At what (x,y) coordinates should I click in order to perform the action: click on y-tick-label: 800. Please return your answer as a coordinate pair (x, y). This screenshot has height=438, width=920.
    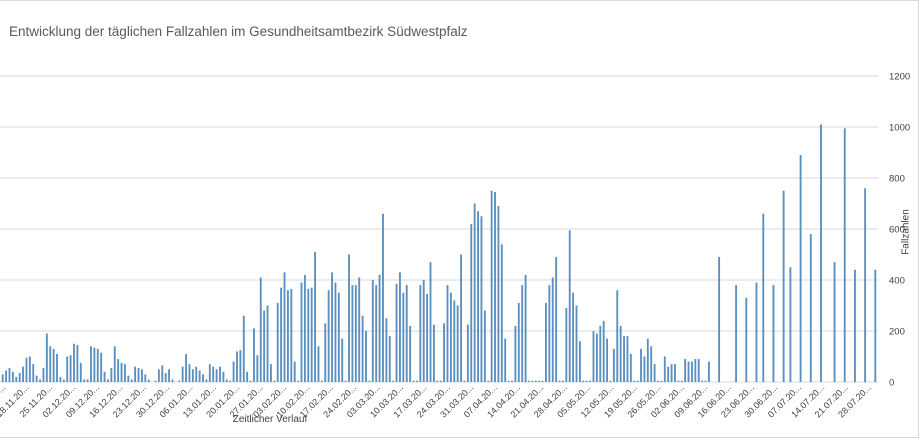
    Looking at the image, I should click on (897, 179).